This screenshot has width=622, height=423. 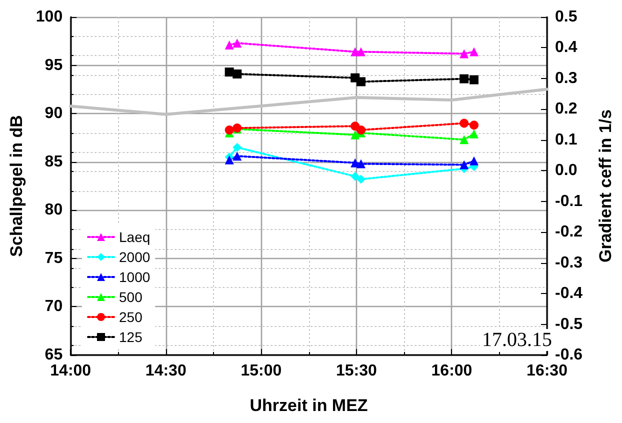 What do you see at coordinates (605, 186) in the screenshot?
I see `y2-axis-title: Gradient ceff in 1/s` at bounding box center [605, 186].